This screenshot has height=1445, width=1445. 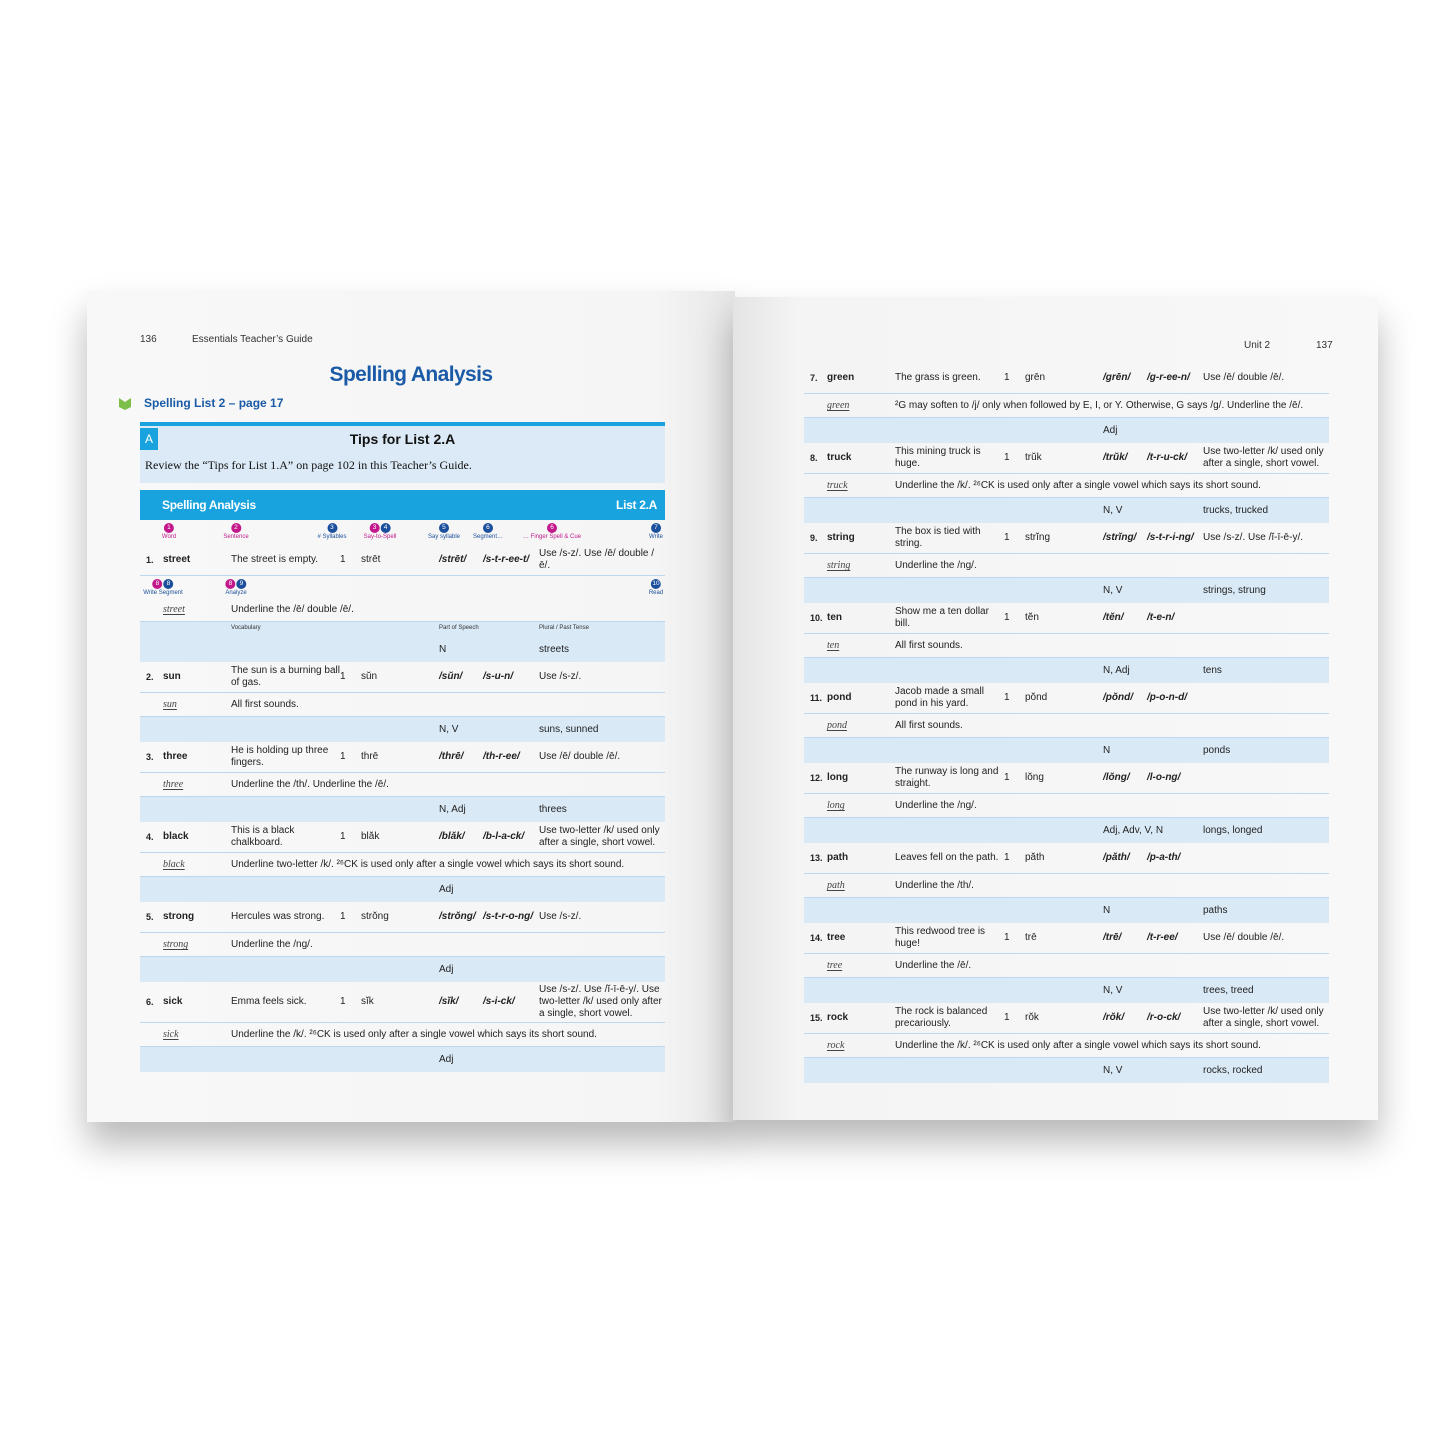 What do you see at coordinates (1228, 990) in the screenshot?
I see `plural: trees, treed` at bounding box center [1228, 990].